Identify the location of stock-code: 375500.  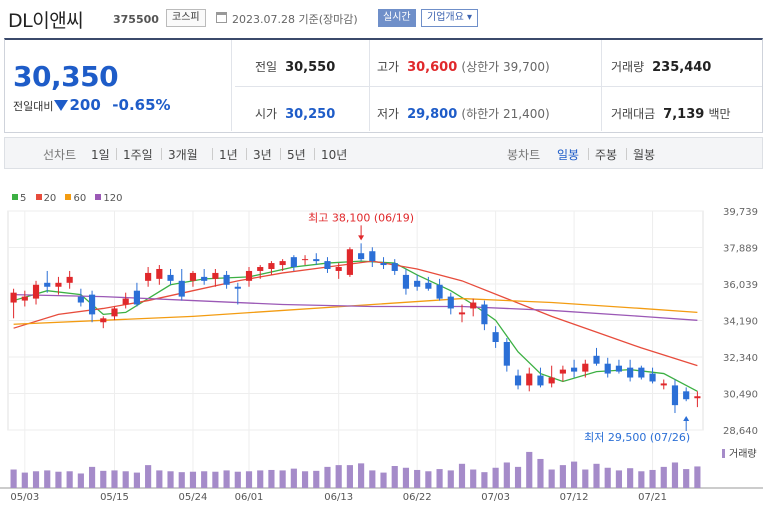
(136, 19).